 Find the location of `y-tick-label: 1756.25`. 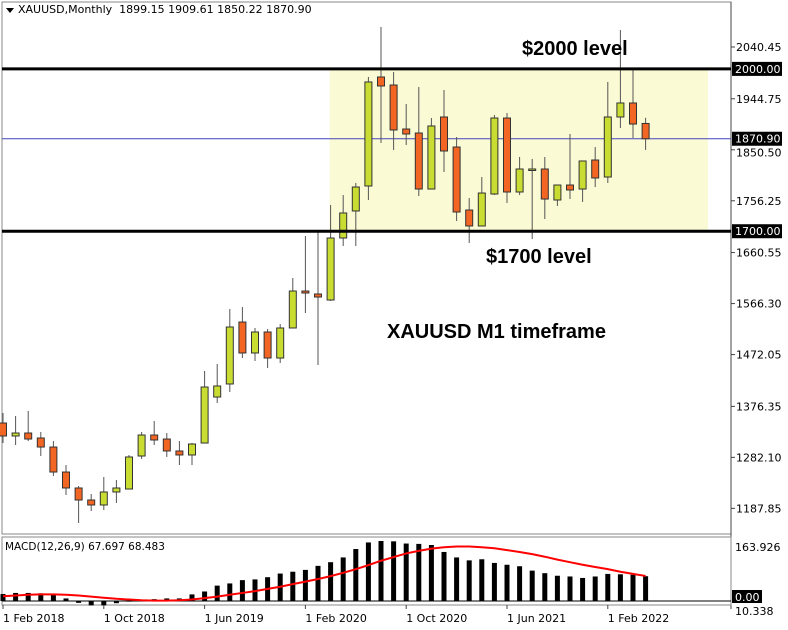

y-tick-label: 1756.25 is located at coordinates (759, 201).